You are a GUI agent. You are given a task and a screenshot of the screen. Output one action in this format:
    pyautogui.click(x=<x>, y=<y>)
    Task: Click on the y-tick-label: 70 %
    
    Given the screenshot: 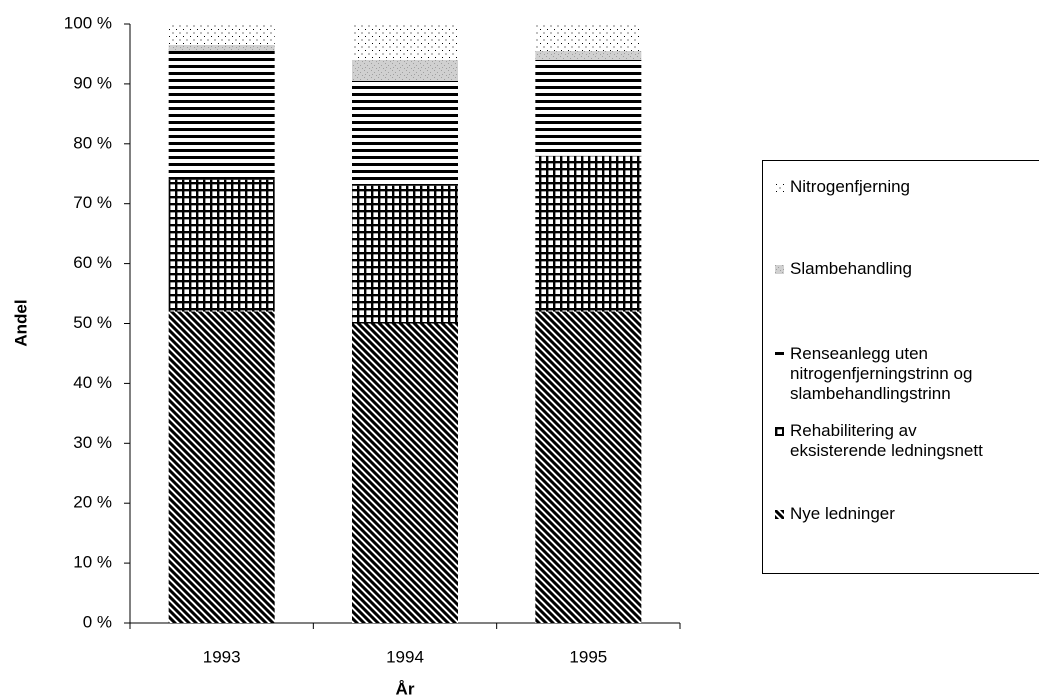 What is the action you would take?
    pyautogui.click(x=92, y=202)
    